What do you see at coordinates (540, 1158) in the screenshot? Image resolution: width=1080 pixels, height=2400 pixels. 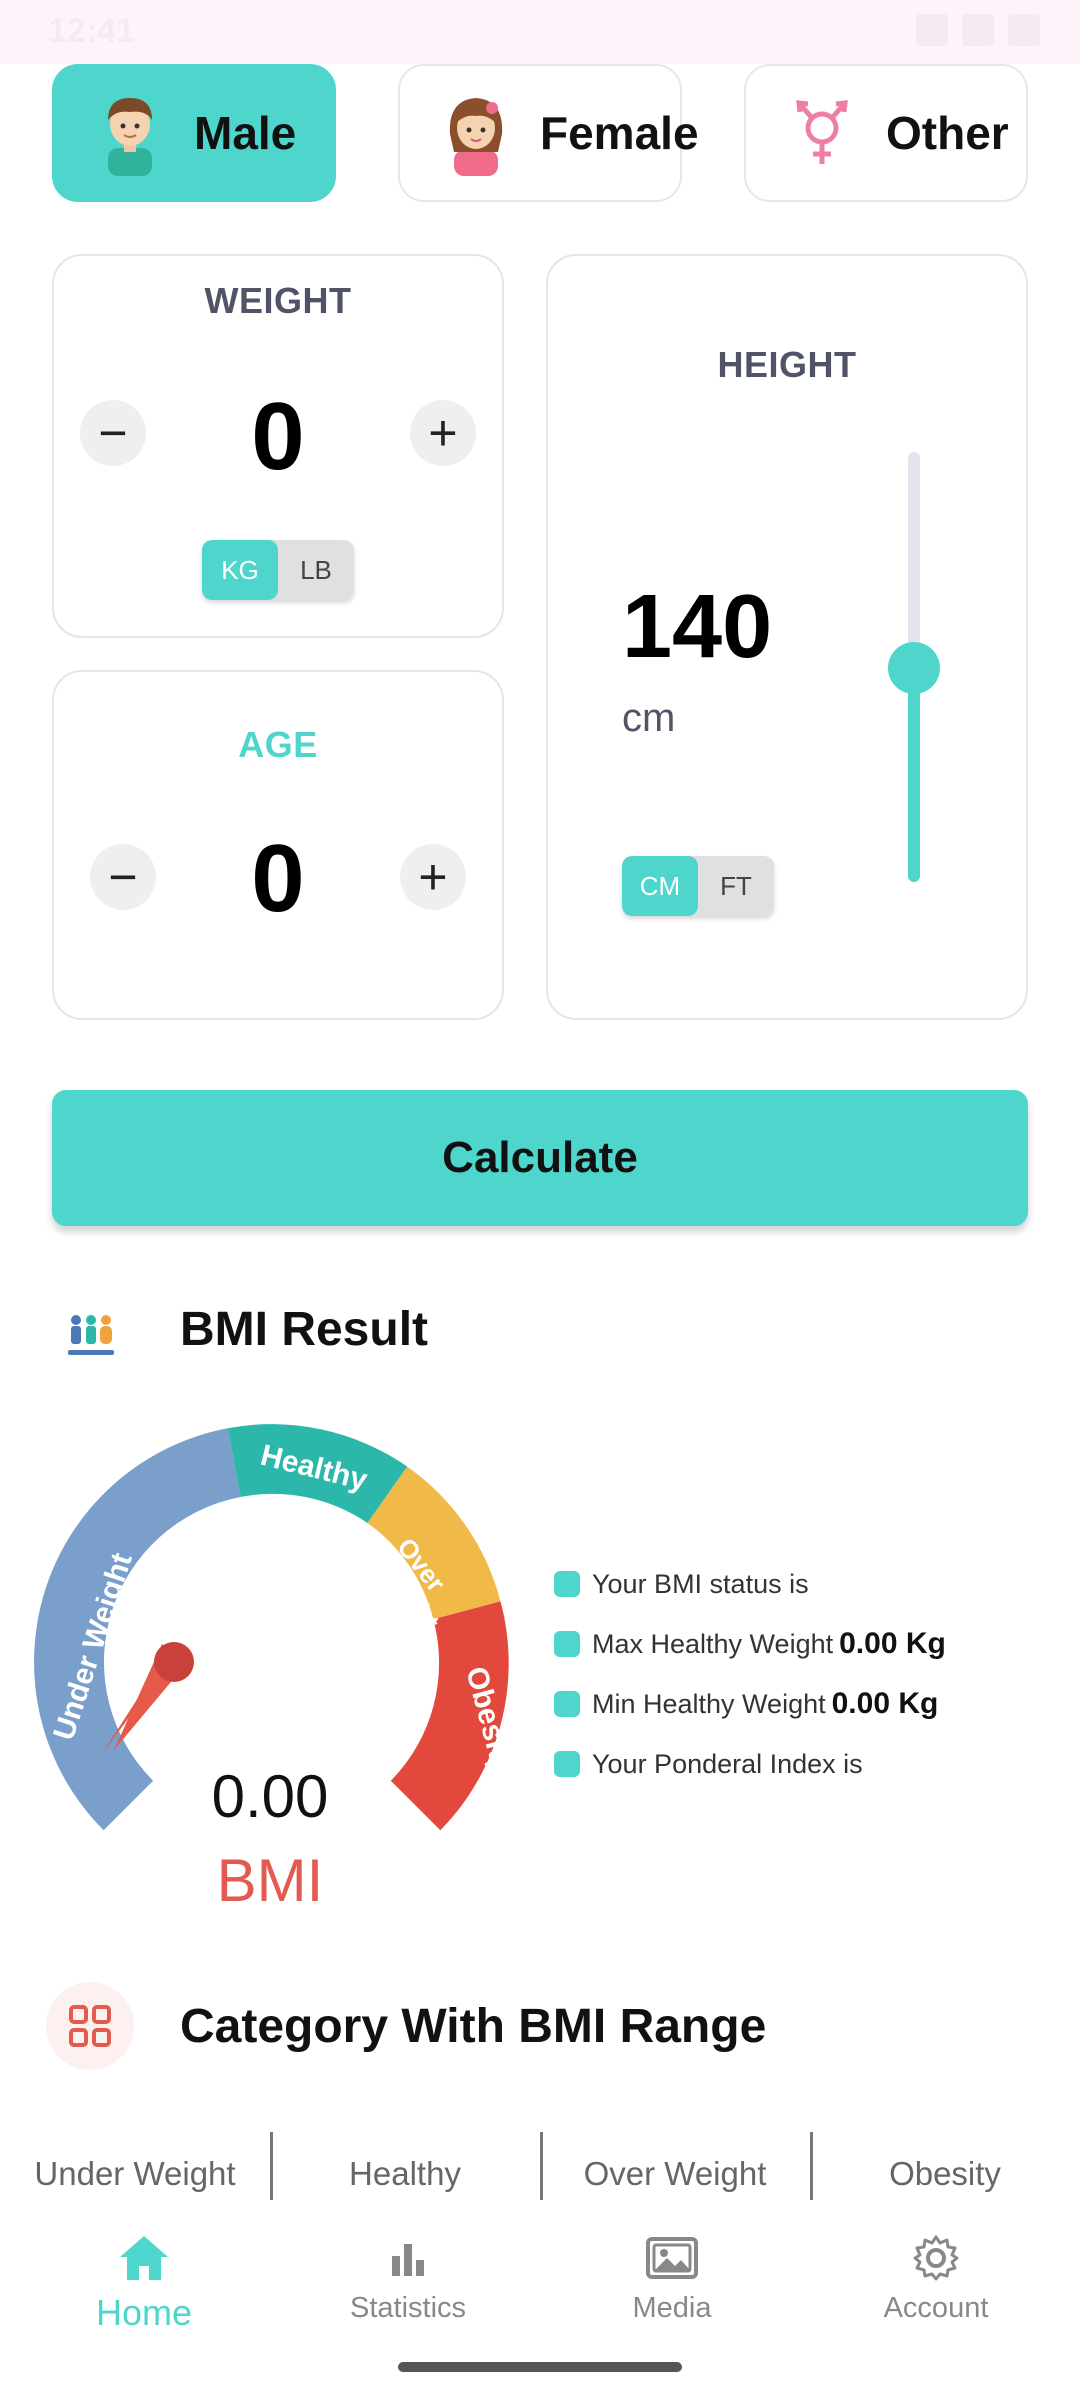 I see `calculate-button: Calculate` at bounding box center [540, 1158].